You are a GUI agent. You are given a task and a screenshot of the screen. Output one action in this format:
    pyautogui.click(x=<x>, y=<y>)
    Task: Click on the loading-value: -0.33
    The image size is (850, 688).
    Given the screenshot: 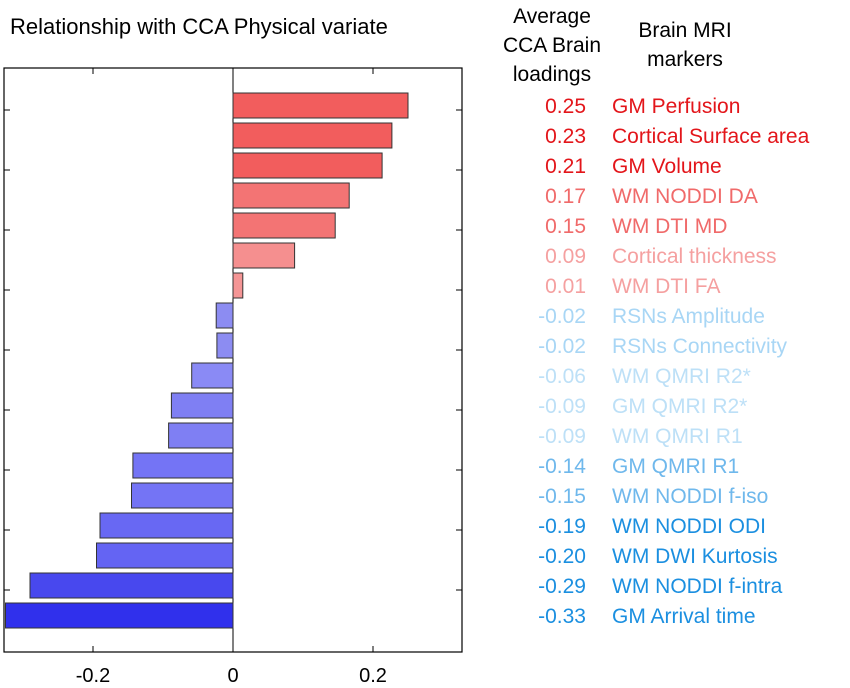 What is the action you would take?
    pyautogui.click(x=562, y=616)
    